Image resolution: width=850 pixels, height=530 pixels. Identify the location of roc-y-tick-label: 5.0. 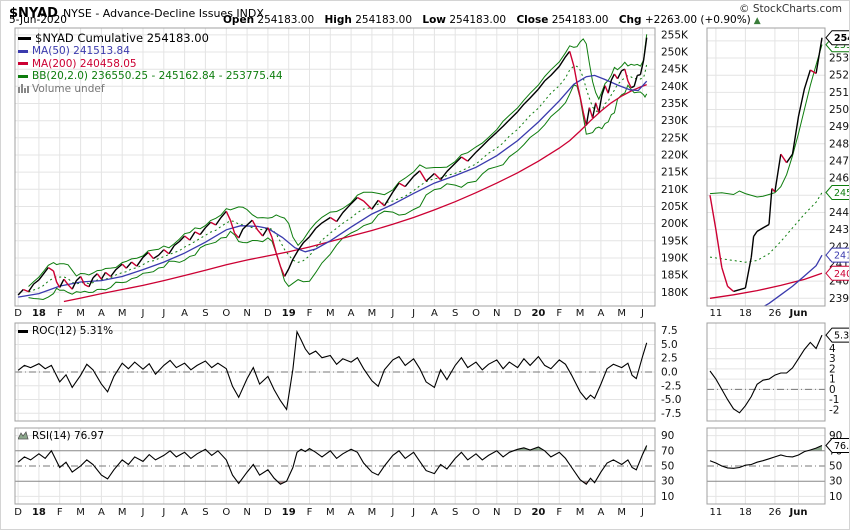
(669, 345).